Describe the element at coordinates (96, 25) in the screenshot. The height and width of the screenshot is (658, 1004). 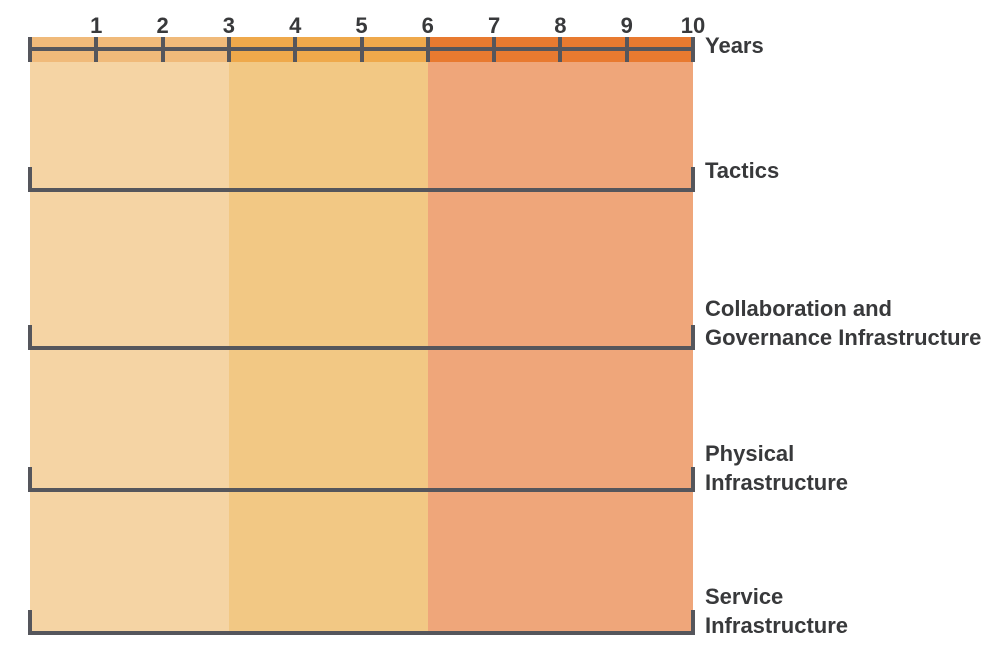
I see `axis-tick-label-1: 1` at that location.